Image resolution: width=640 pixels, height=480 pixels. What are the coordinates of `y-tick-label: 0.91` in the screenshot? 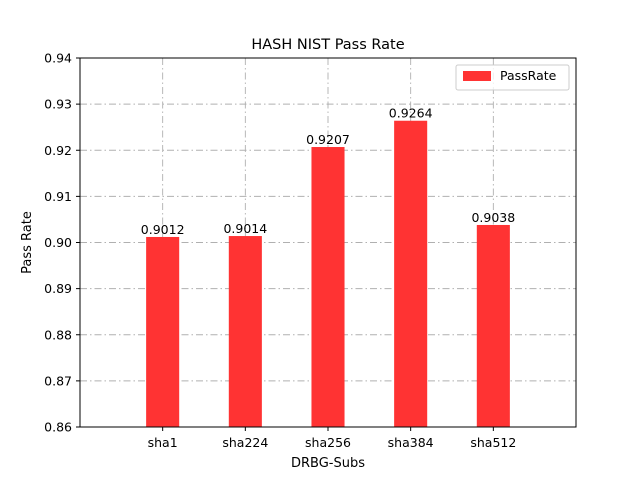 It's located at (58, 196).